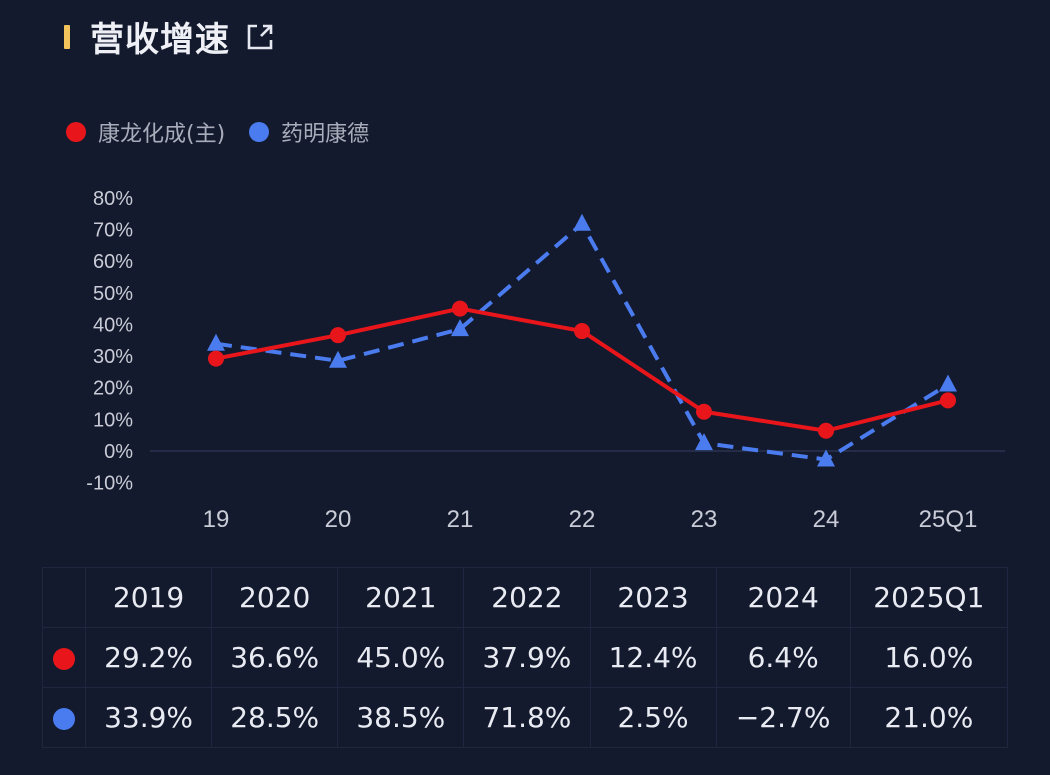  I want to click on y-tick-label: 10%, so click(113, 420).